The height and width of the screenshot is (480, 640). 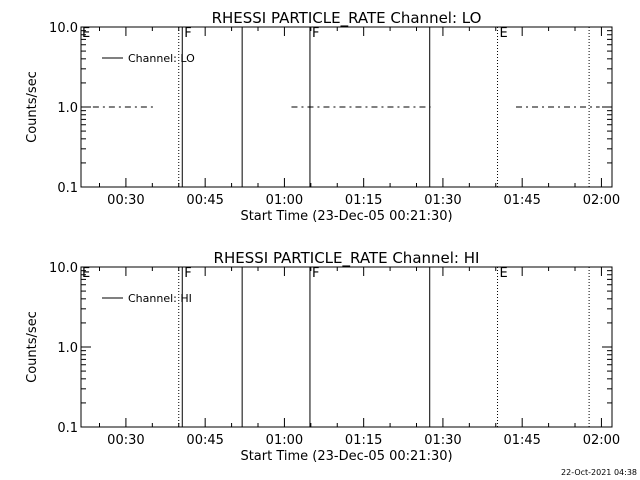 I want to click on chart-1-y-tick-label: 10.0, so click(x=63, y=268).